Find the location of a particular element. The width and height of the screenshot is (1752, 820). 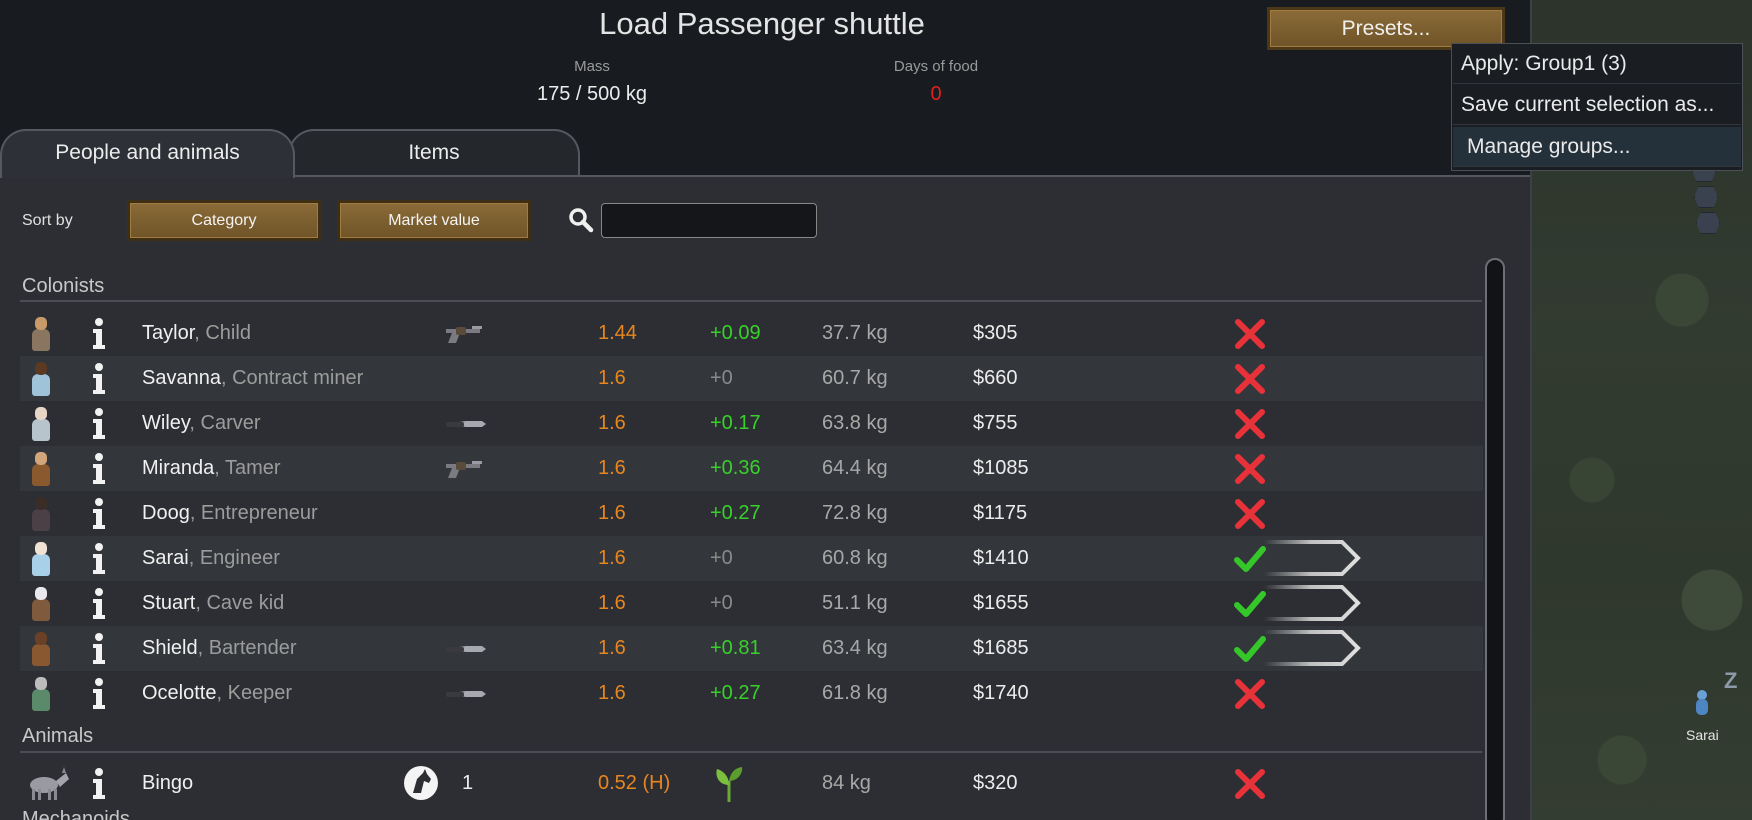

pawn-mass: 60.8 kg is located at coordinates (855, 558).